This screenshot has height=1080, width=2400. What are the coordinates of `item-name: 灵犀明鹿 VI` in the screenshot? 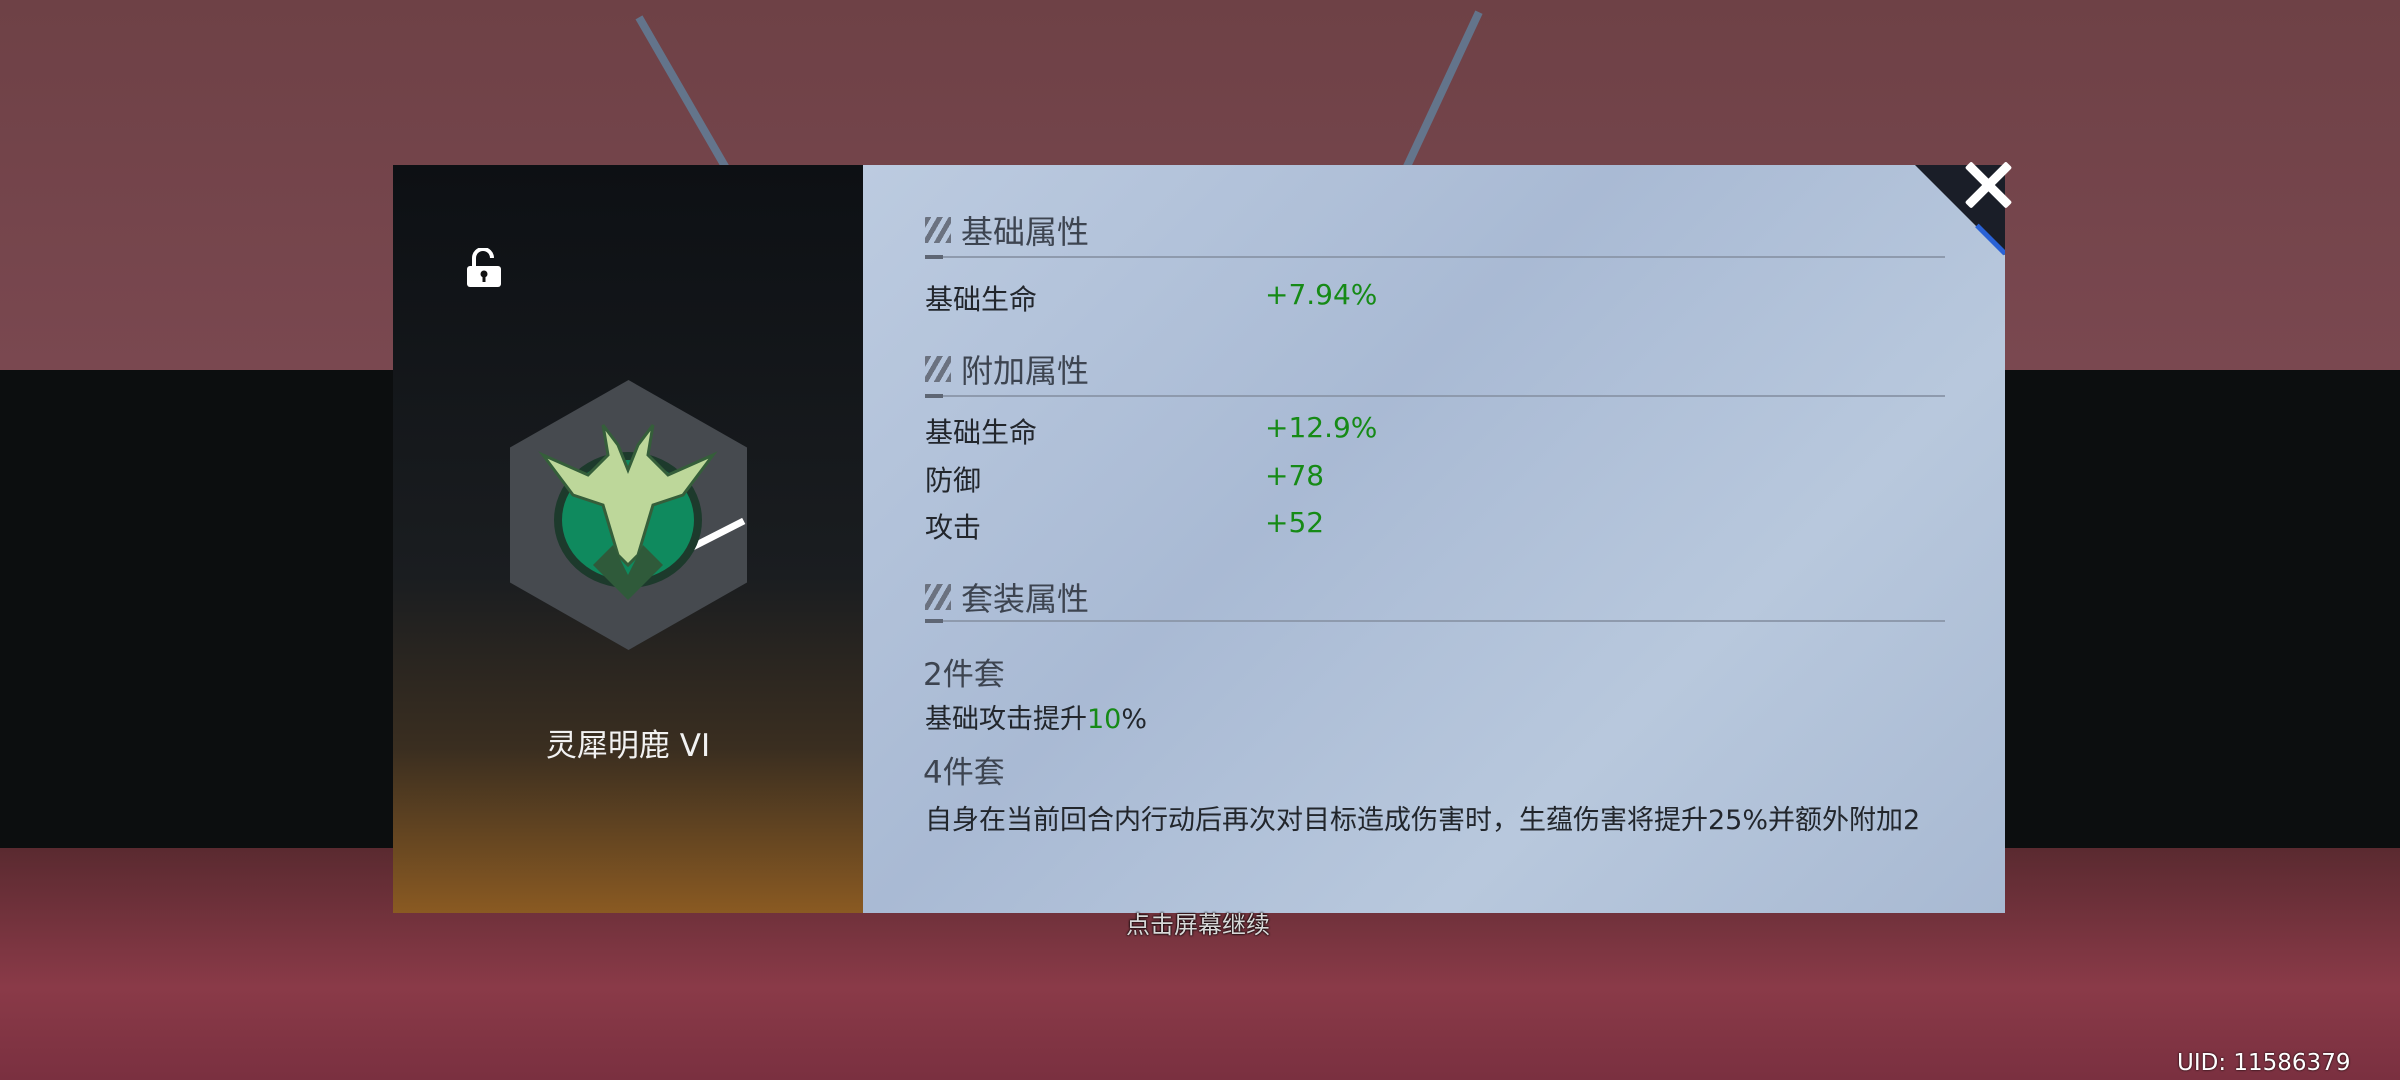 It's located at (628, 746).